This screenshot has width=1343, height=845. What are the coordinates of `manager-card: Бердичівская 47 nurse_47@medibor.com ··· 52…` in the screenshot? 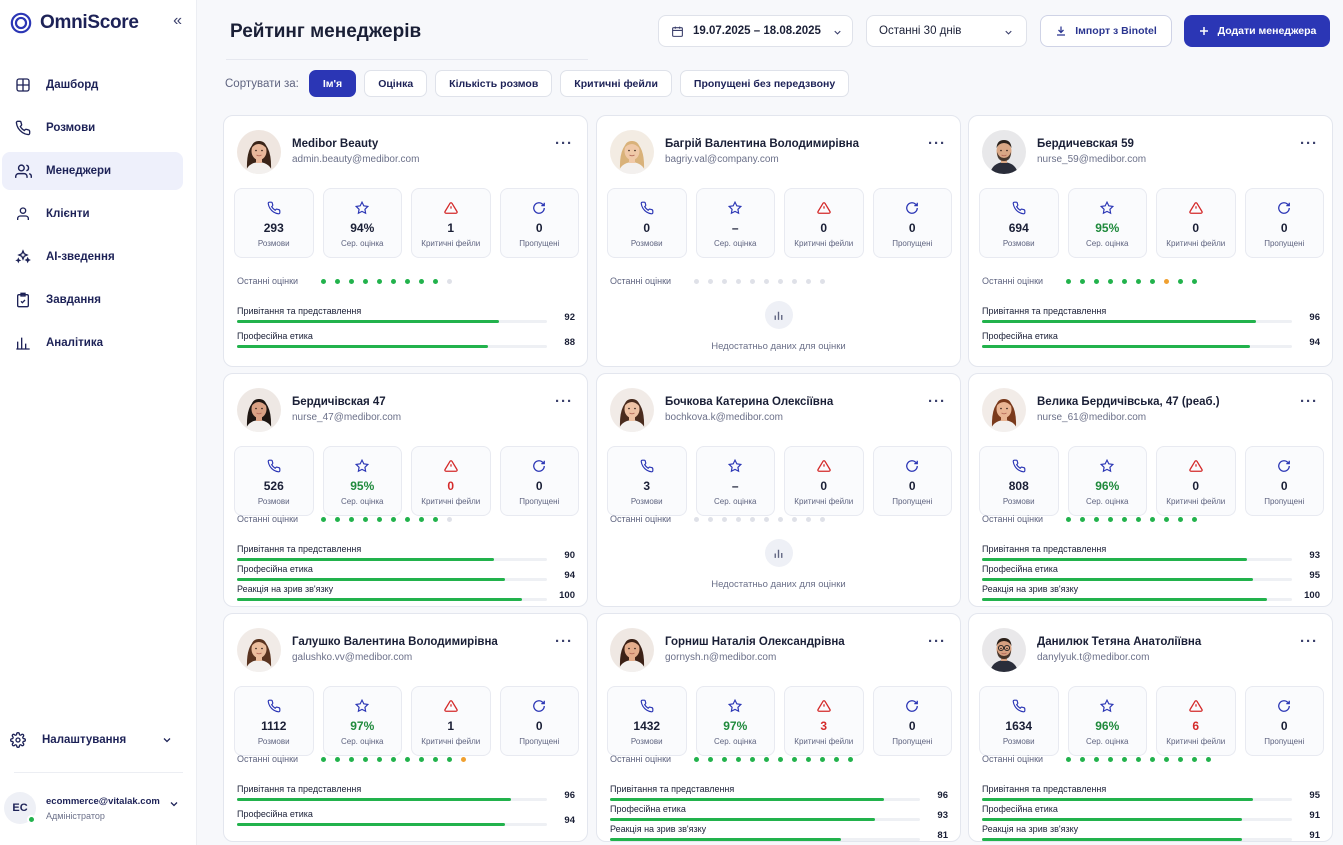 It's located at (405, 490).